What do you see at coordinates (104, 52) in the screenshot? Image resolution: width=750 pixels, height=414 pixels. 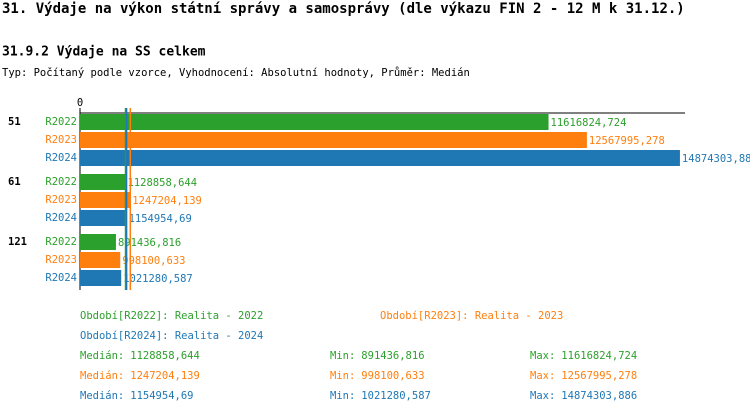 I see `subtitle: 31.9.2 Výdaje na SS celkem` at bounding box center [104, 52].